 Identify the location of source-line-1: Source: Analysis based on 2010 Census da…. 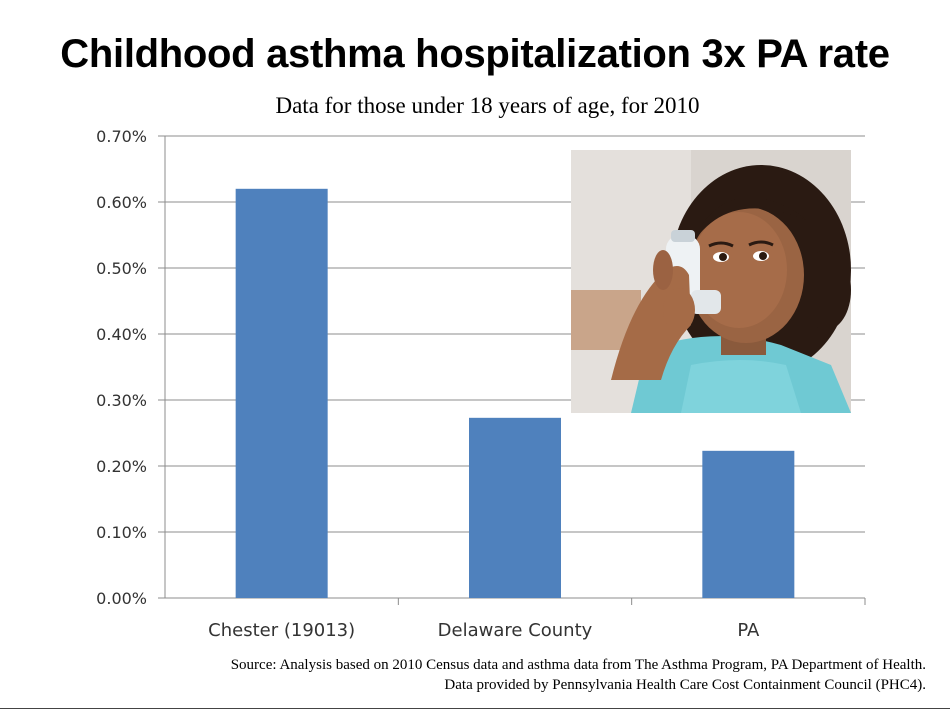
(578, 665).